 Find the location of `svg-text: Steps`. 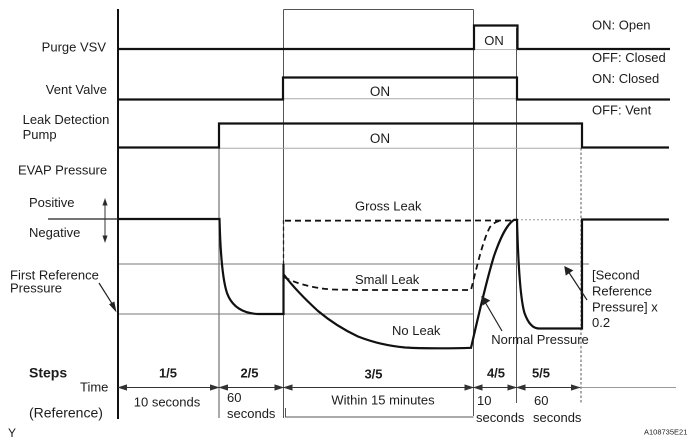

svg-text: Steps is located at coordinates (48, 373).